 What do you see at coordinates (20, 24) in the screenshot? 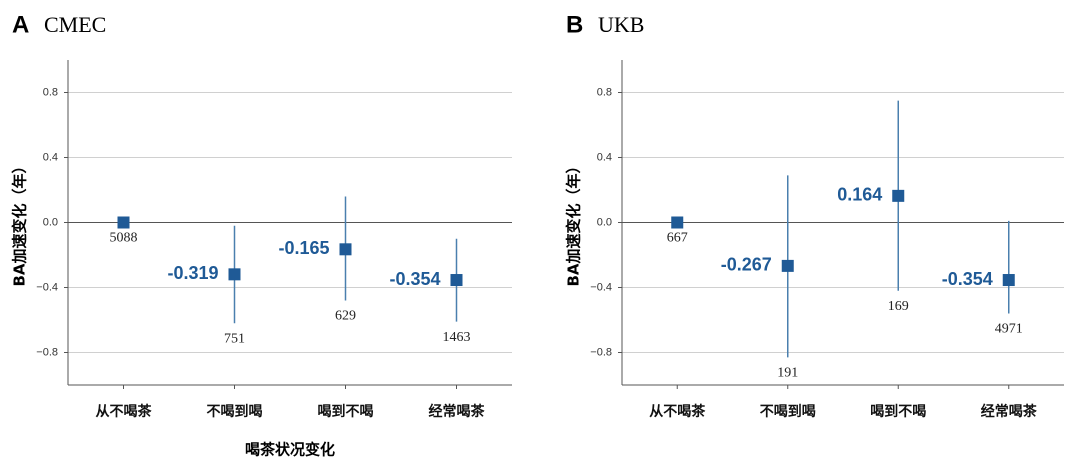
I see `panel-letter: A` at bounding box center [20, 24].